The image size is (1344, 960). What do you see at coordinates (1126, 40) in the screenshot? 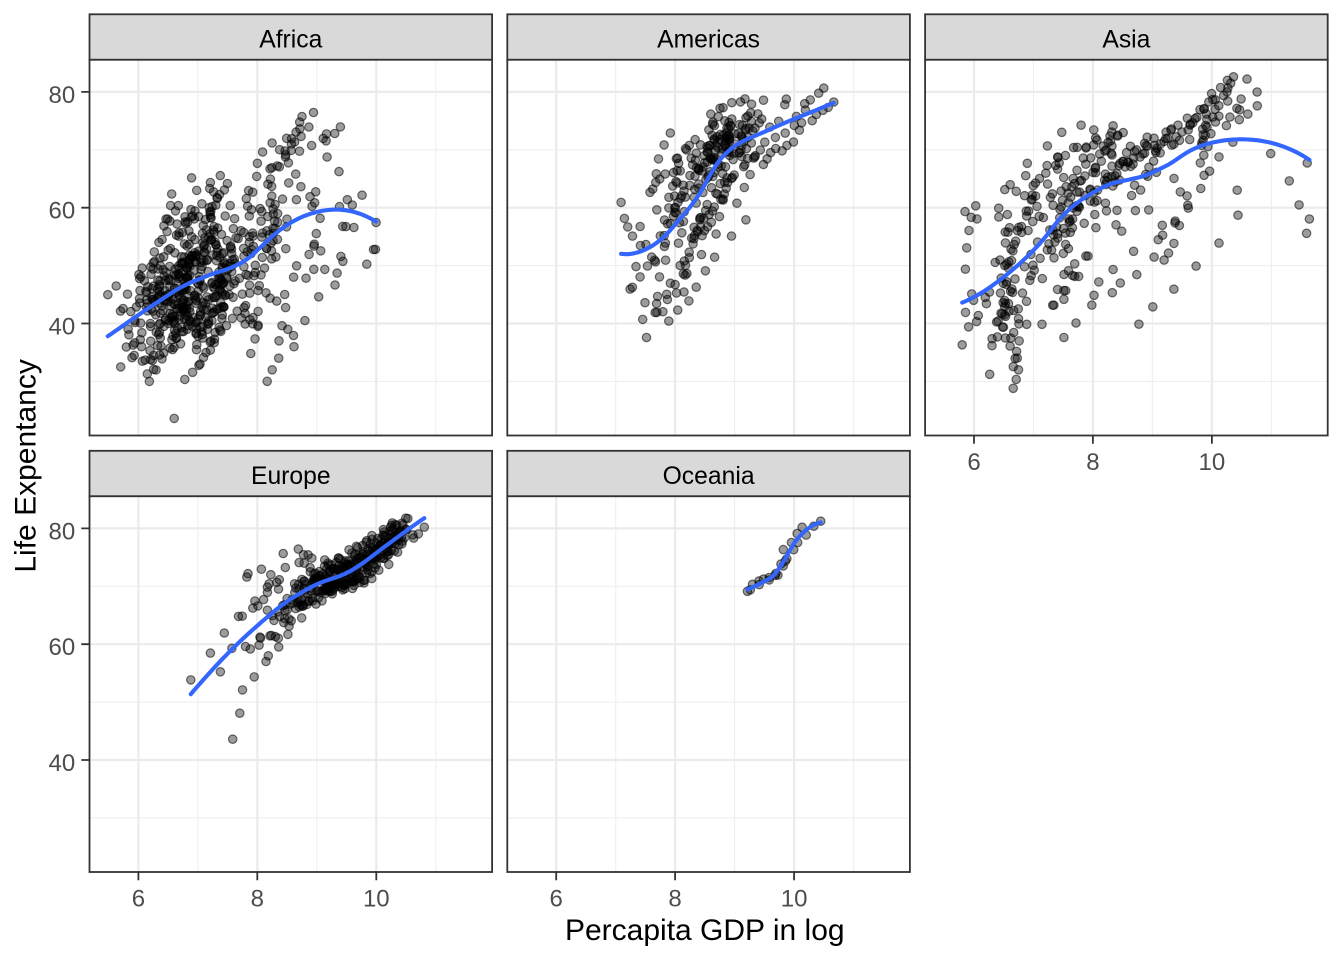
I see `svg-text: Asia` at bounding box center [1126, 40].